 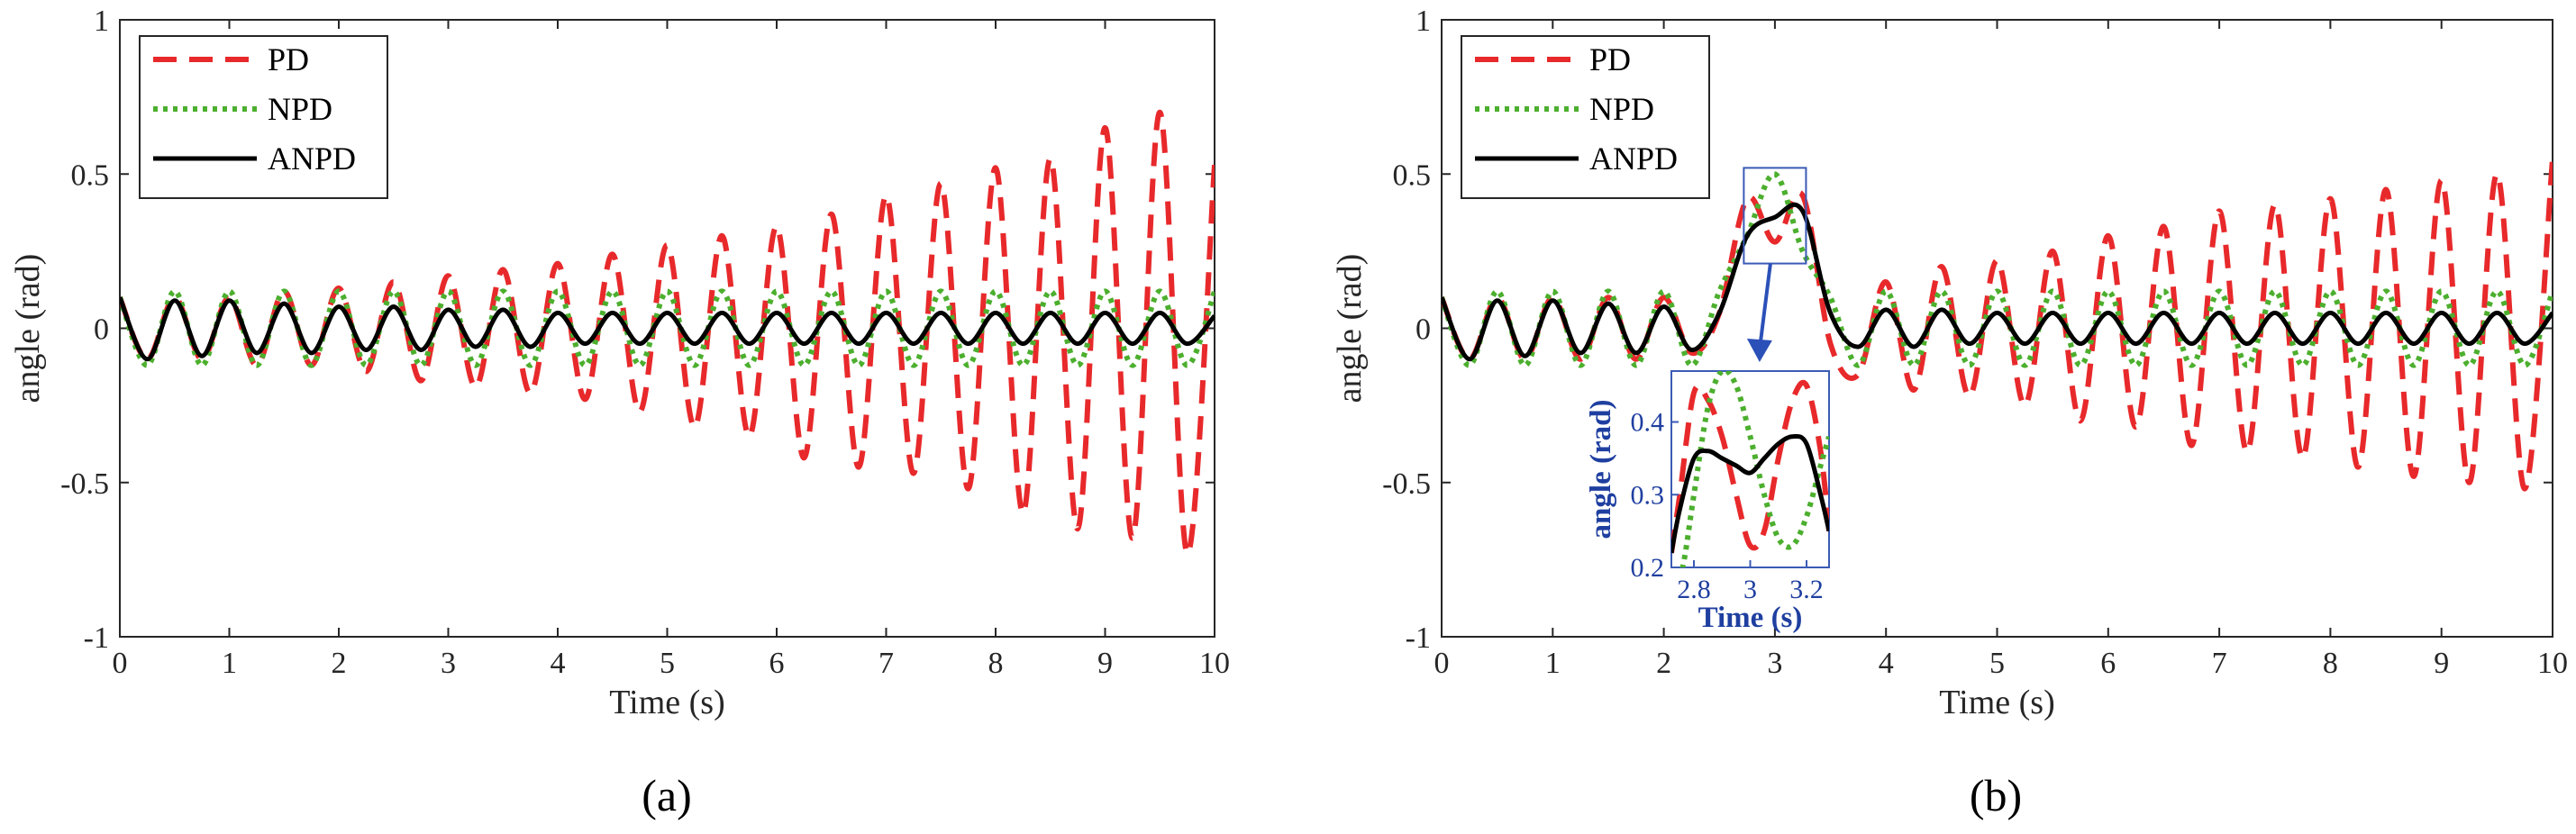 I want to click on inset-y-tick-label: 0.4, so click(x=1648, y=423).